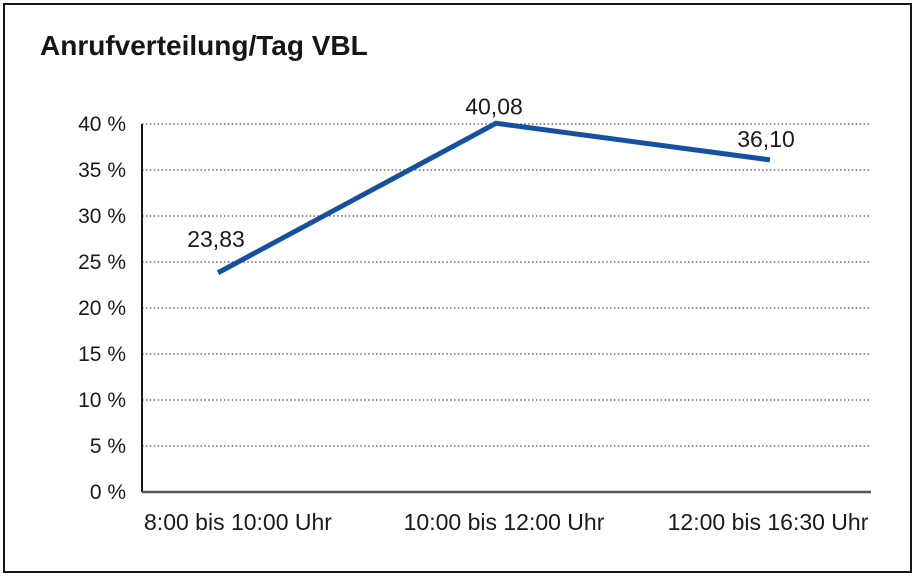 The height and width of the screenshot is (576, 915). Describe the element at coordinates (766, 139) in the screenshot. I see `data-point-label: 36,10` at that location.